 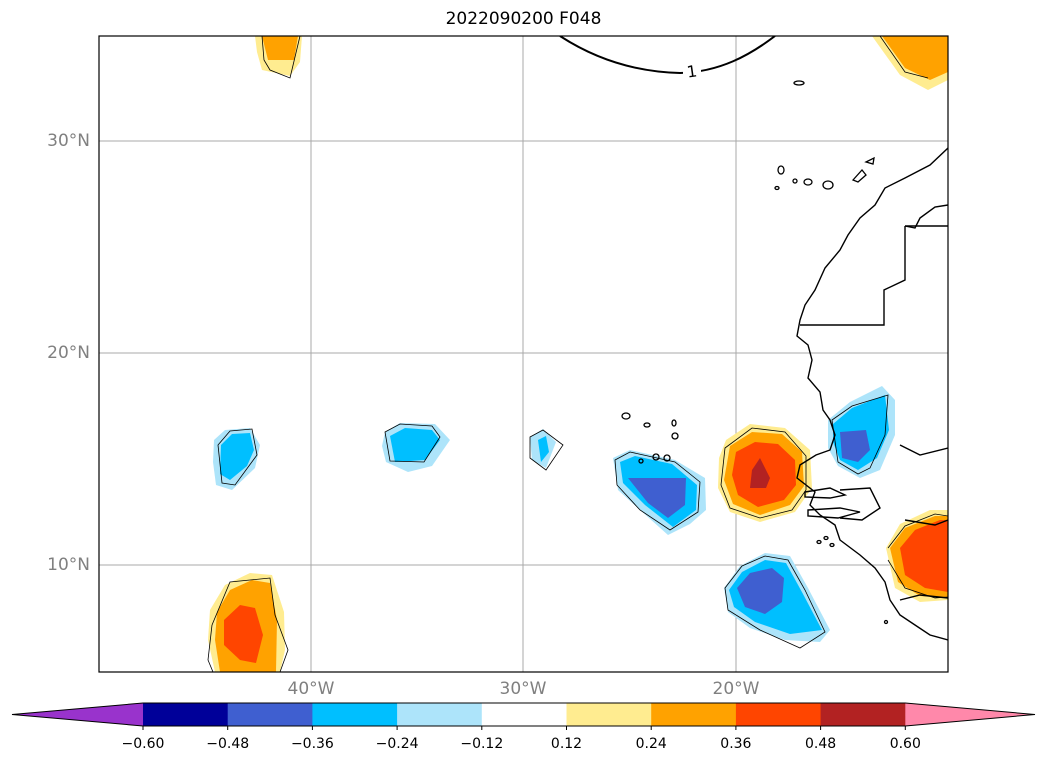 What do you see at coordinates (905, 744) in the screenshot?
I see `colorbar-tick-label: 0.60` at bounding box center [905, 744].